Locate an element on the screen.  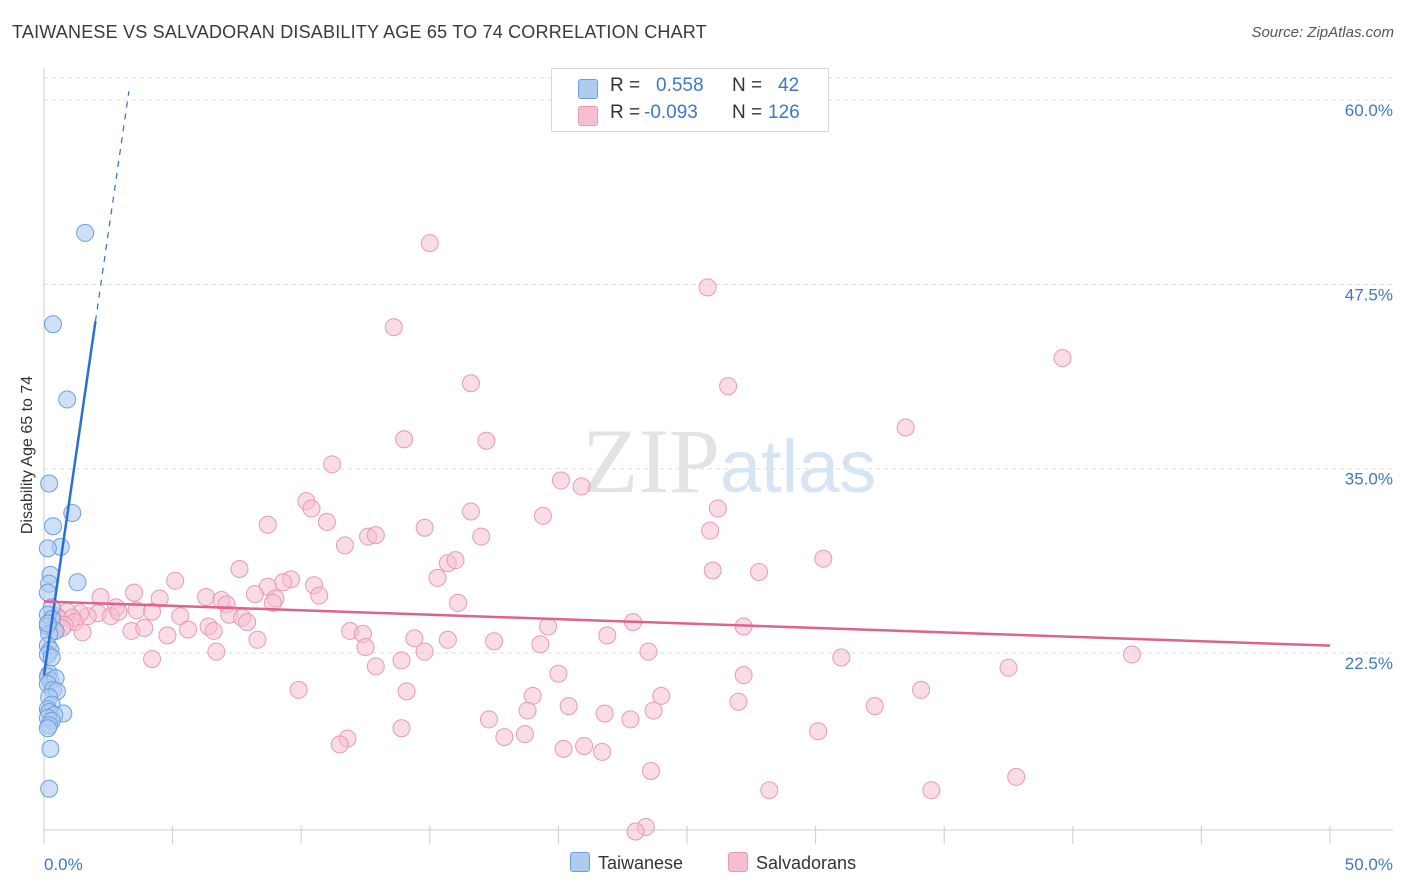
legend-row-salvadorans: R = -0.093 N = 126 is located at coordinates (690, 115).